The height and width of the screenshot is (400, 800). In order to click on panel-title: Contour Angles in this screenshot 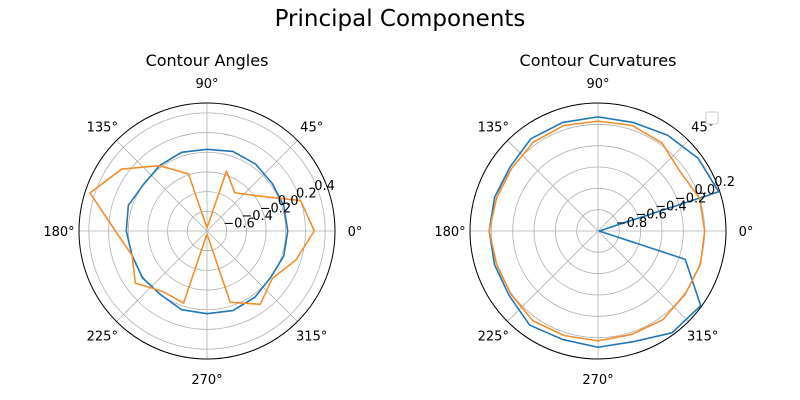, I will do `click(207, 60)`.